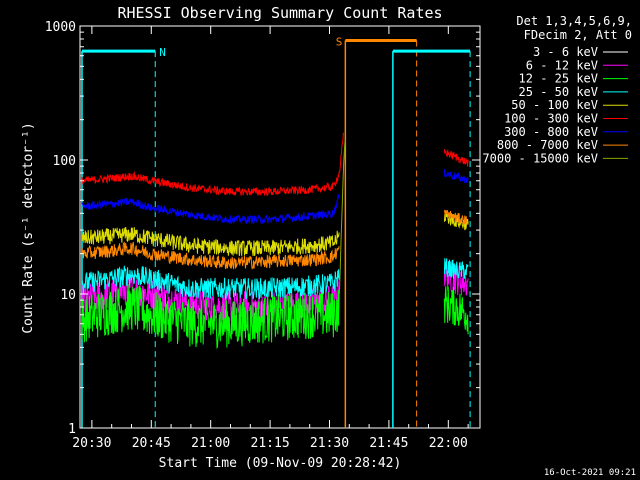 The width and height of the screenshot is (640, 480). Describe the element at coordinates (540, 158) in the screenshot. I see `legend-label: 7000 - 15000 keV` at that location.